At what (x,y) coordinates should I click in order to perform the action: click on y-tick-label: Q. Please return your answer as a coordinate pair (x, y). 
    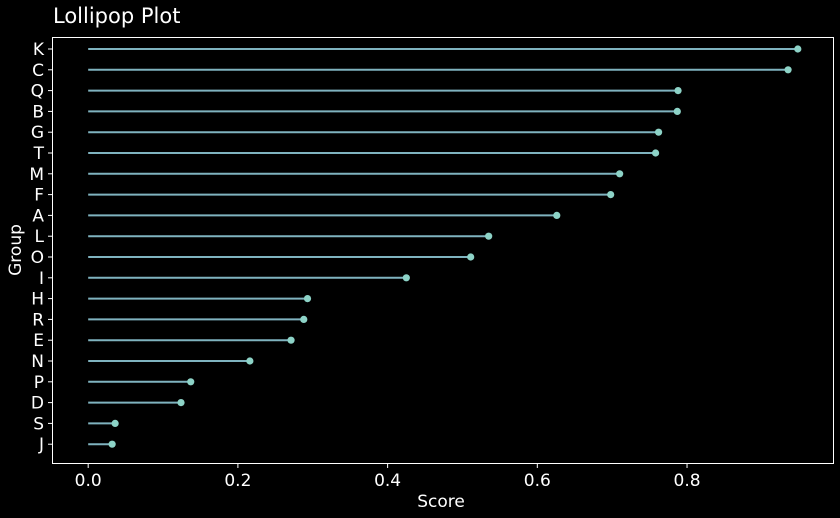
    Looking at the image, I should click on (37, 92).